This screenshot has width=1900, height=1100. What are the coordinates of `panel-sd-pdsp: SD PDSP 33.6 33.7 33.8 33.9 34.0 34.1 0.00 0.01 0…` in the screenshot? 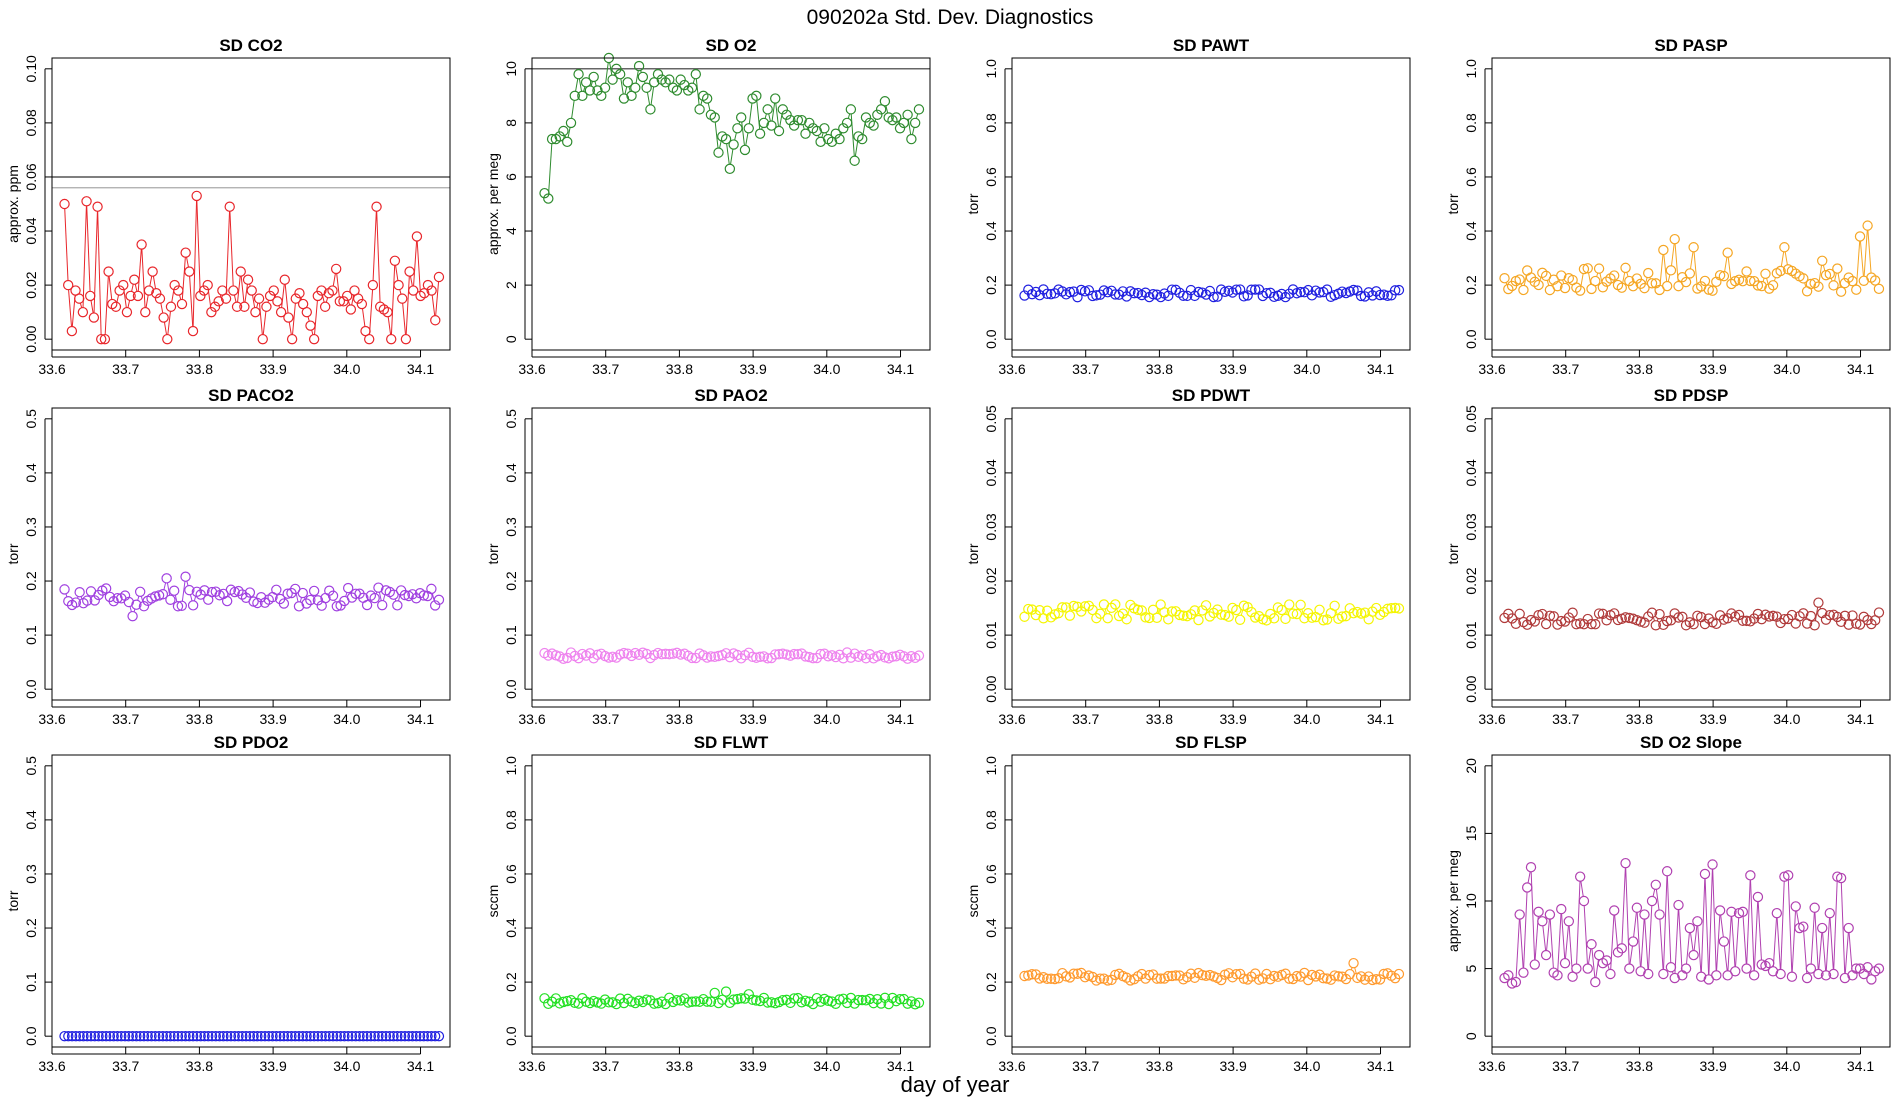 It's located at (1668, 556).